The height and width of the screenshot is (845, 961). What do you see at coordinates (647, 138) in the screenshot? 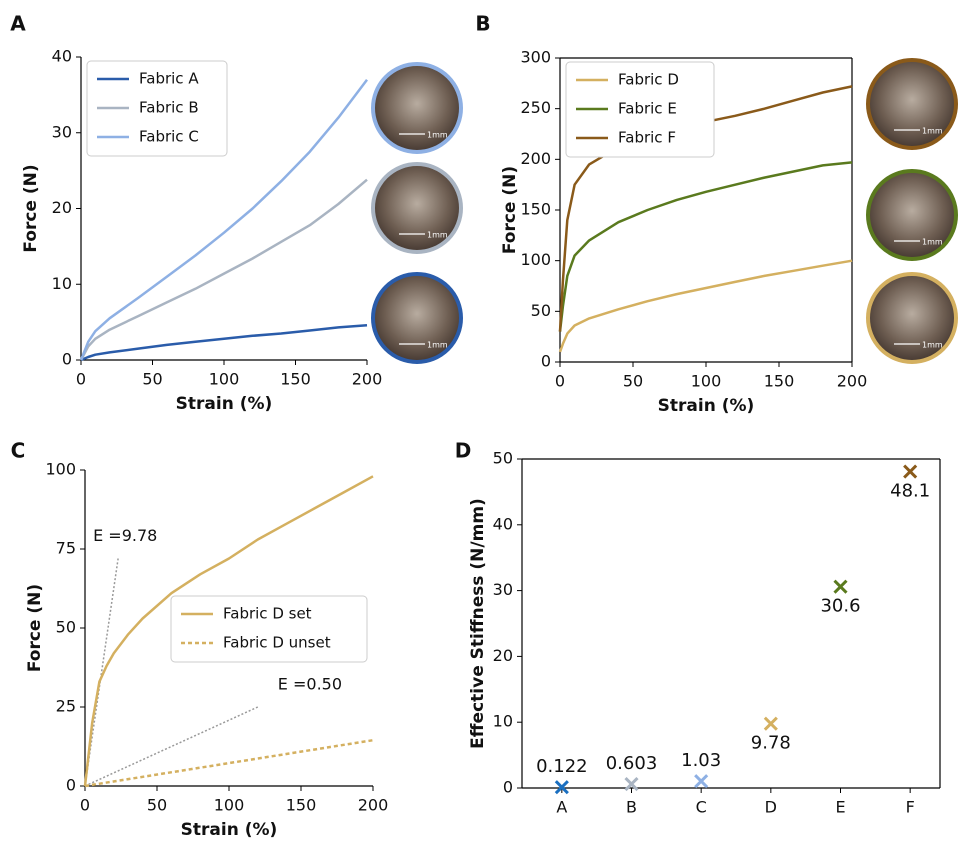
I see `legend-label: Fabric F` at bounding box center [647, 138].